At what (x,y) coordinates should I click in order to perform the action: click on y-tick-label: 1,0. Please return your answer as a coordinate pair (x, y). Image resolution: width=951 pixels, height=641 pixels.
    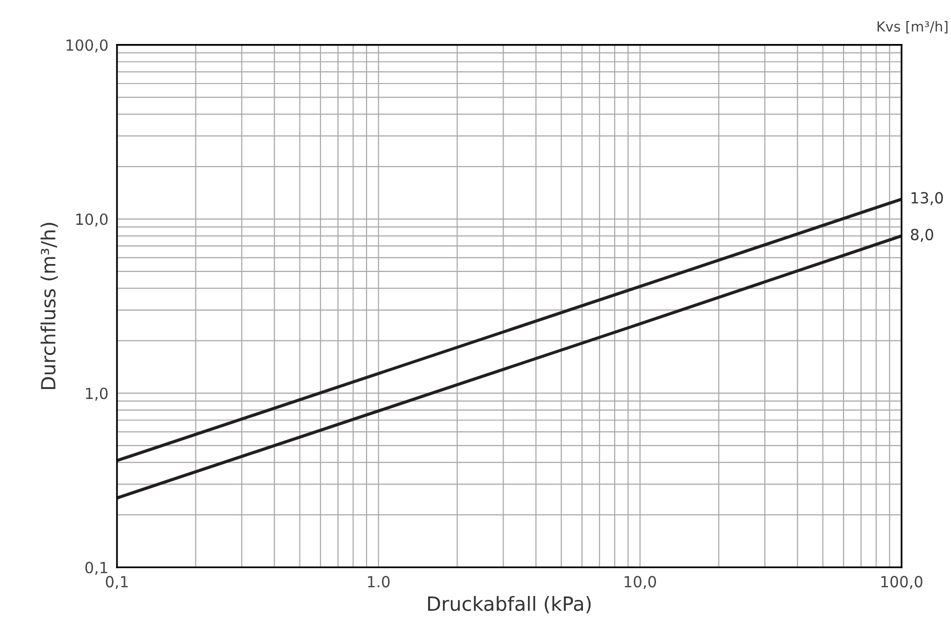
    Looking at the image, I should click on (97, 394).